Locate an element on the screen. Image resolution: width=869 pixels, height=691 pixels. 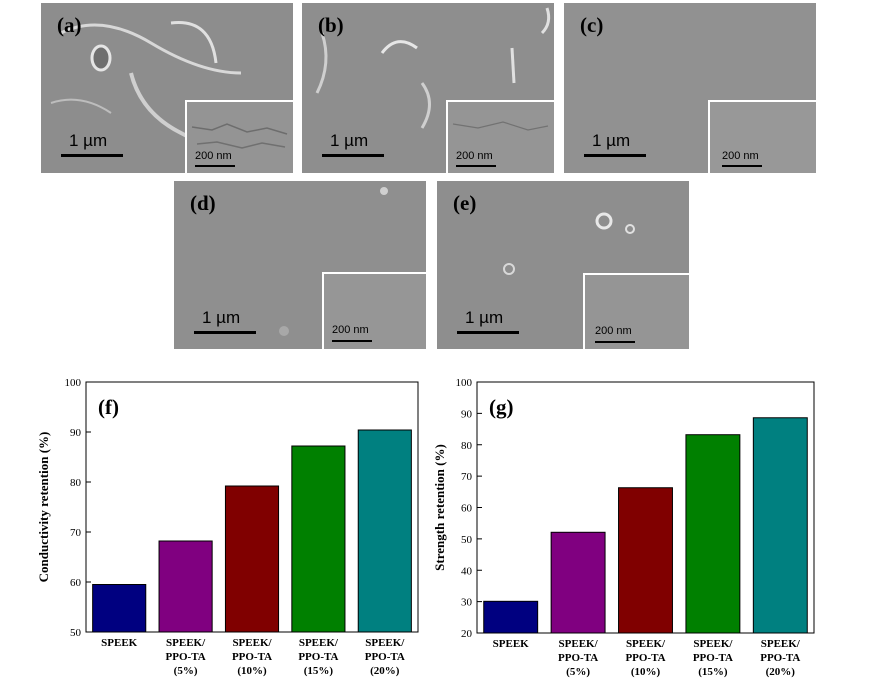
y-tick-label-0: 50 is located at coordinates (76, 633).